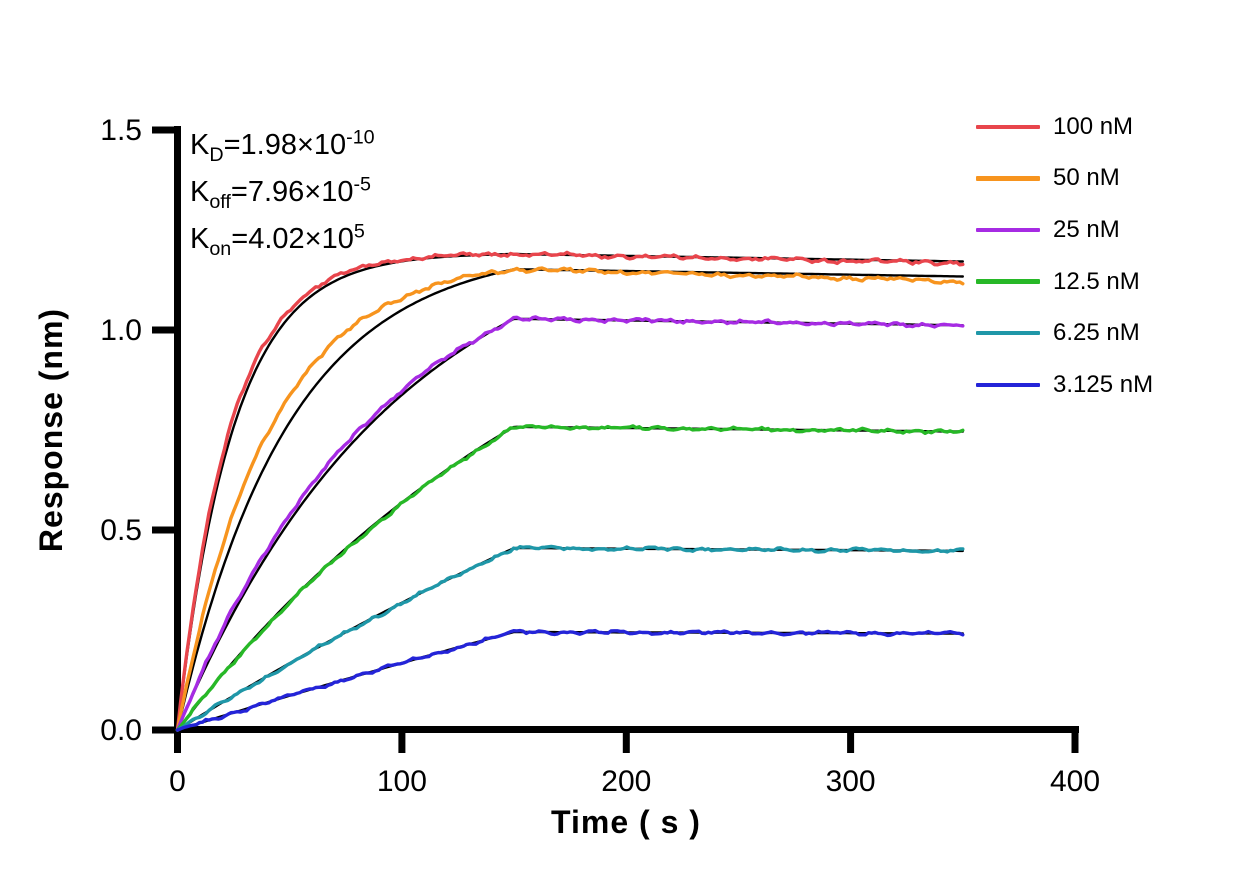 This screenshot has height=883, width=1257. What do you see at coordinates (851, 781) in the screenshot?
I see `x-tick-label: 300` at bounding box center [851, 781].